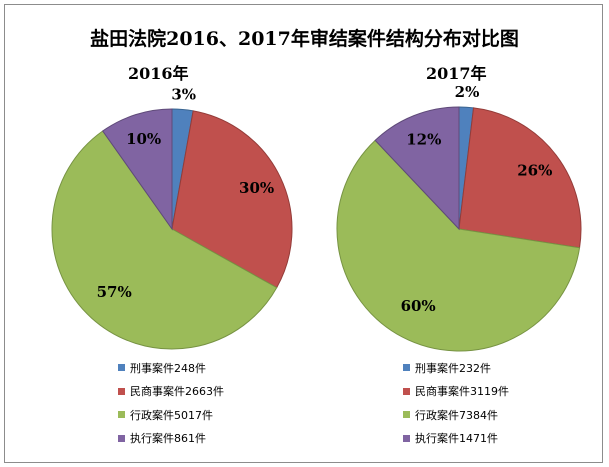 The width and height of the screenshot is (609, 467). I want to click on slice-percent-label: 57%, so click(114, 292).